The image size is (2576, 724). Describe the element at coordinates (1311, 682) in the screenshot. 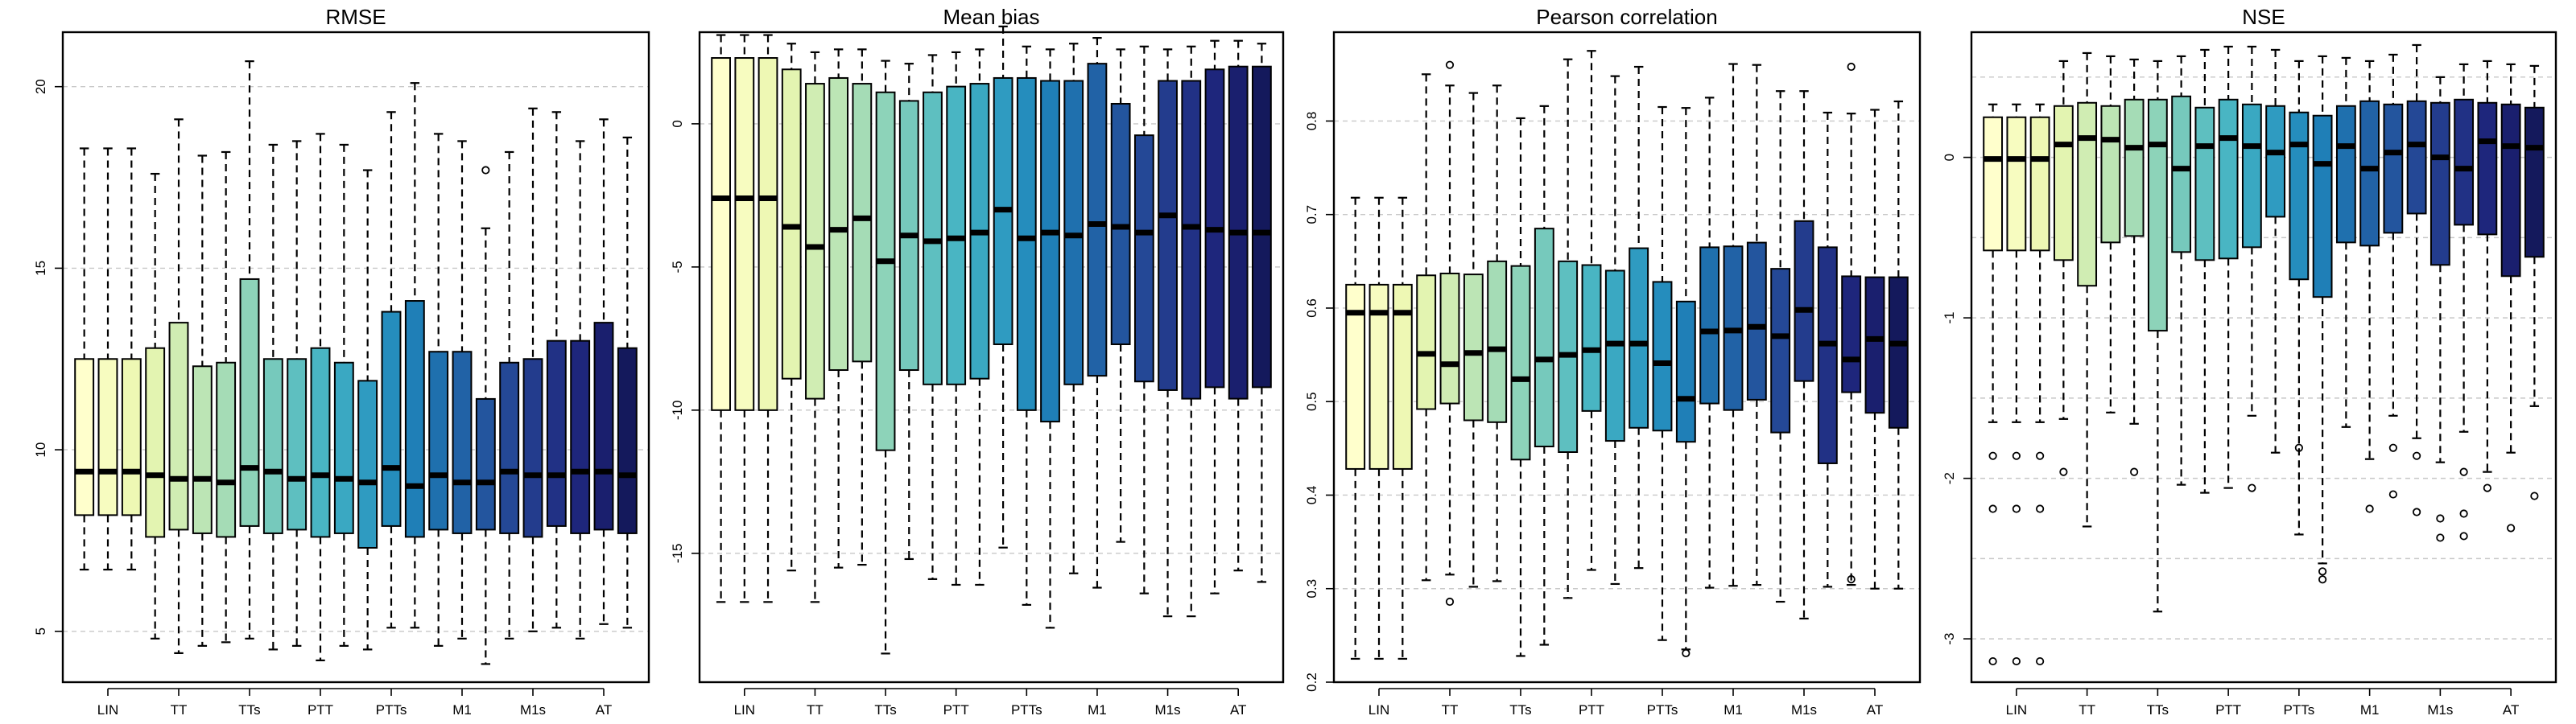

I see `y-tick-label: 0.2` at that location.